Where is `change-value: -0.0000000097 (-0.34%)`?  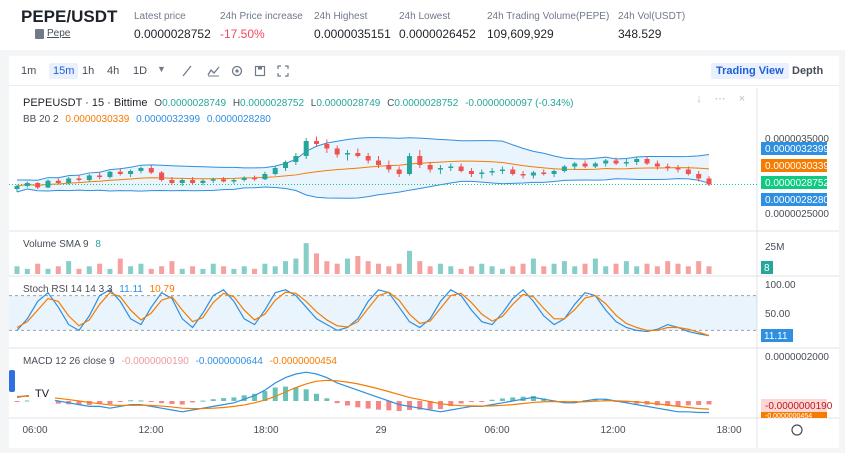
change-value: -0.0000000097 (-0.34%) is located at coordinates (519, 103).